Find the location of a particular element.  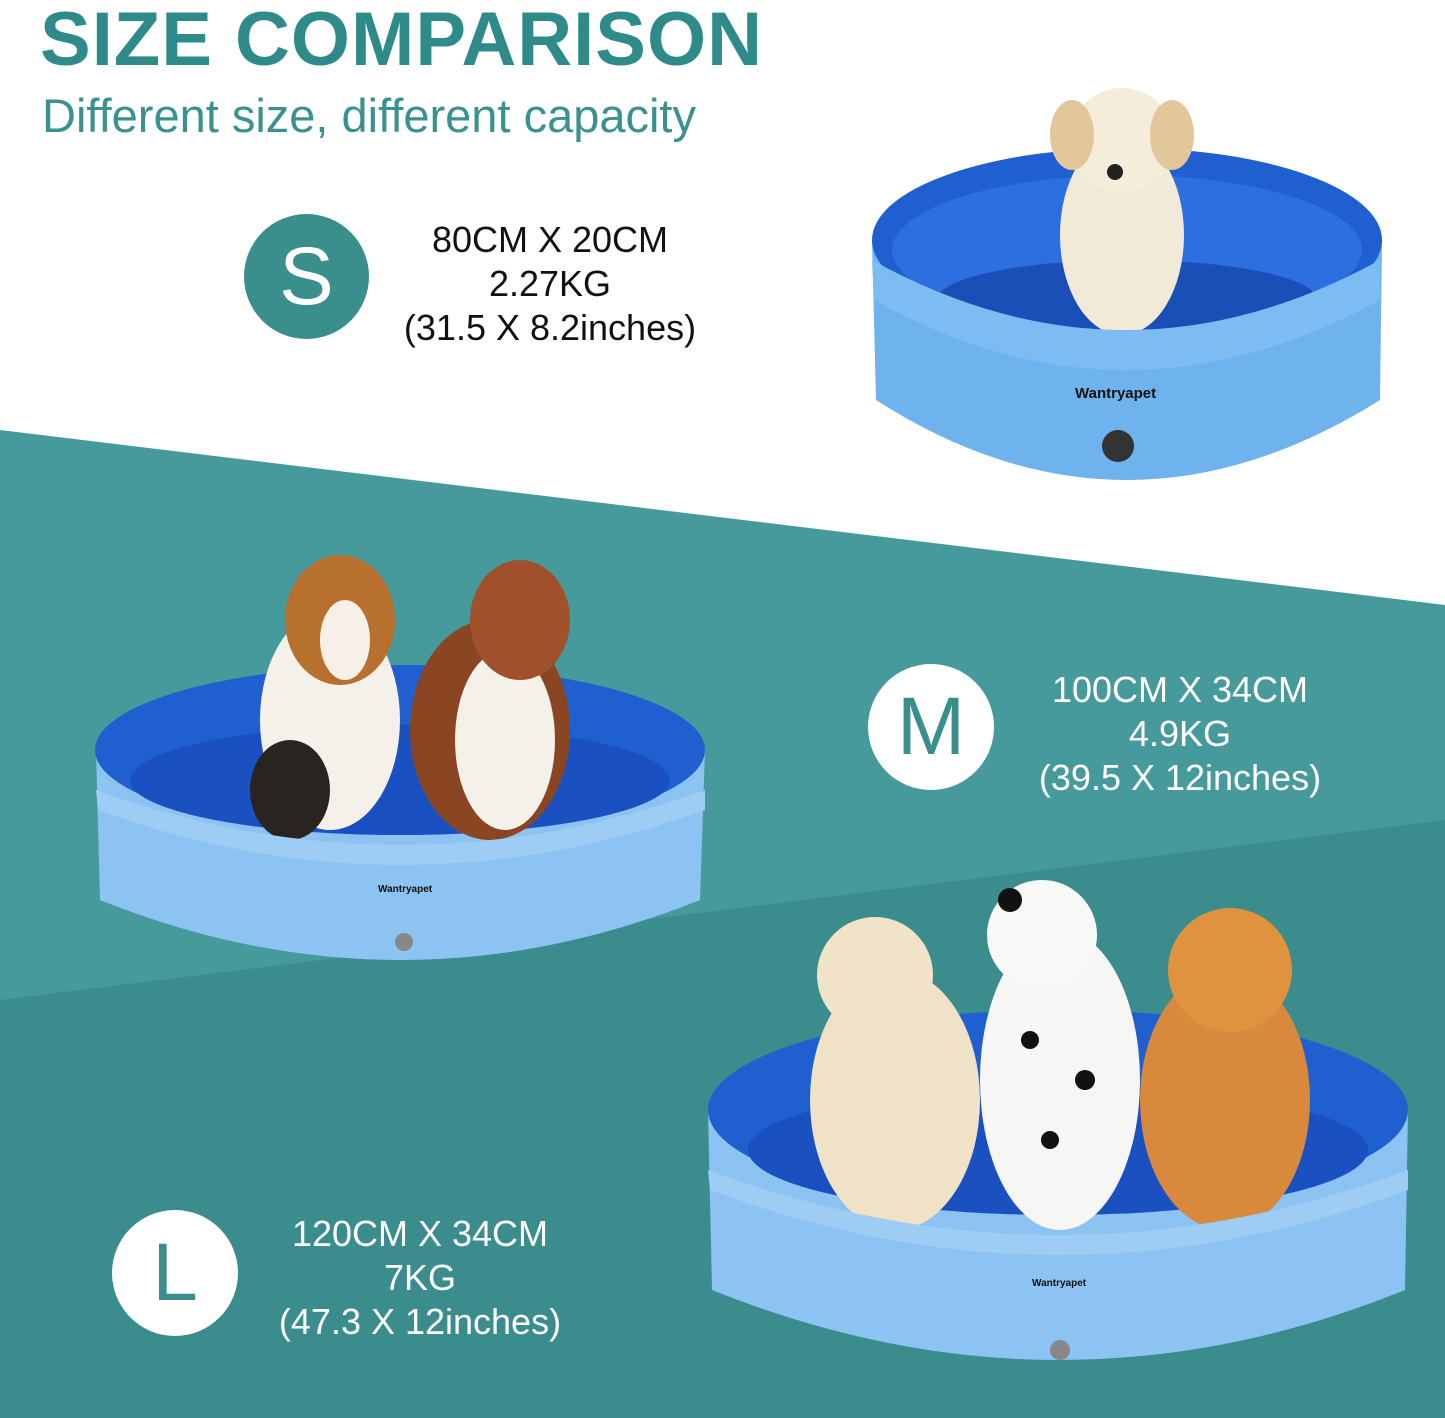

brand-logo-medium: Wantryapet is located at coordinates (405, 889).